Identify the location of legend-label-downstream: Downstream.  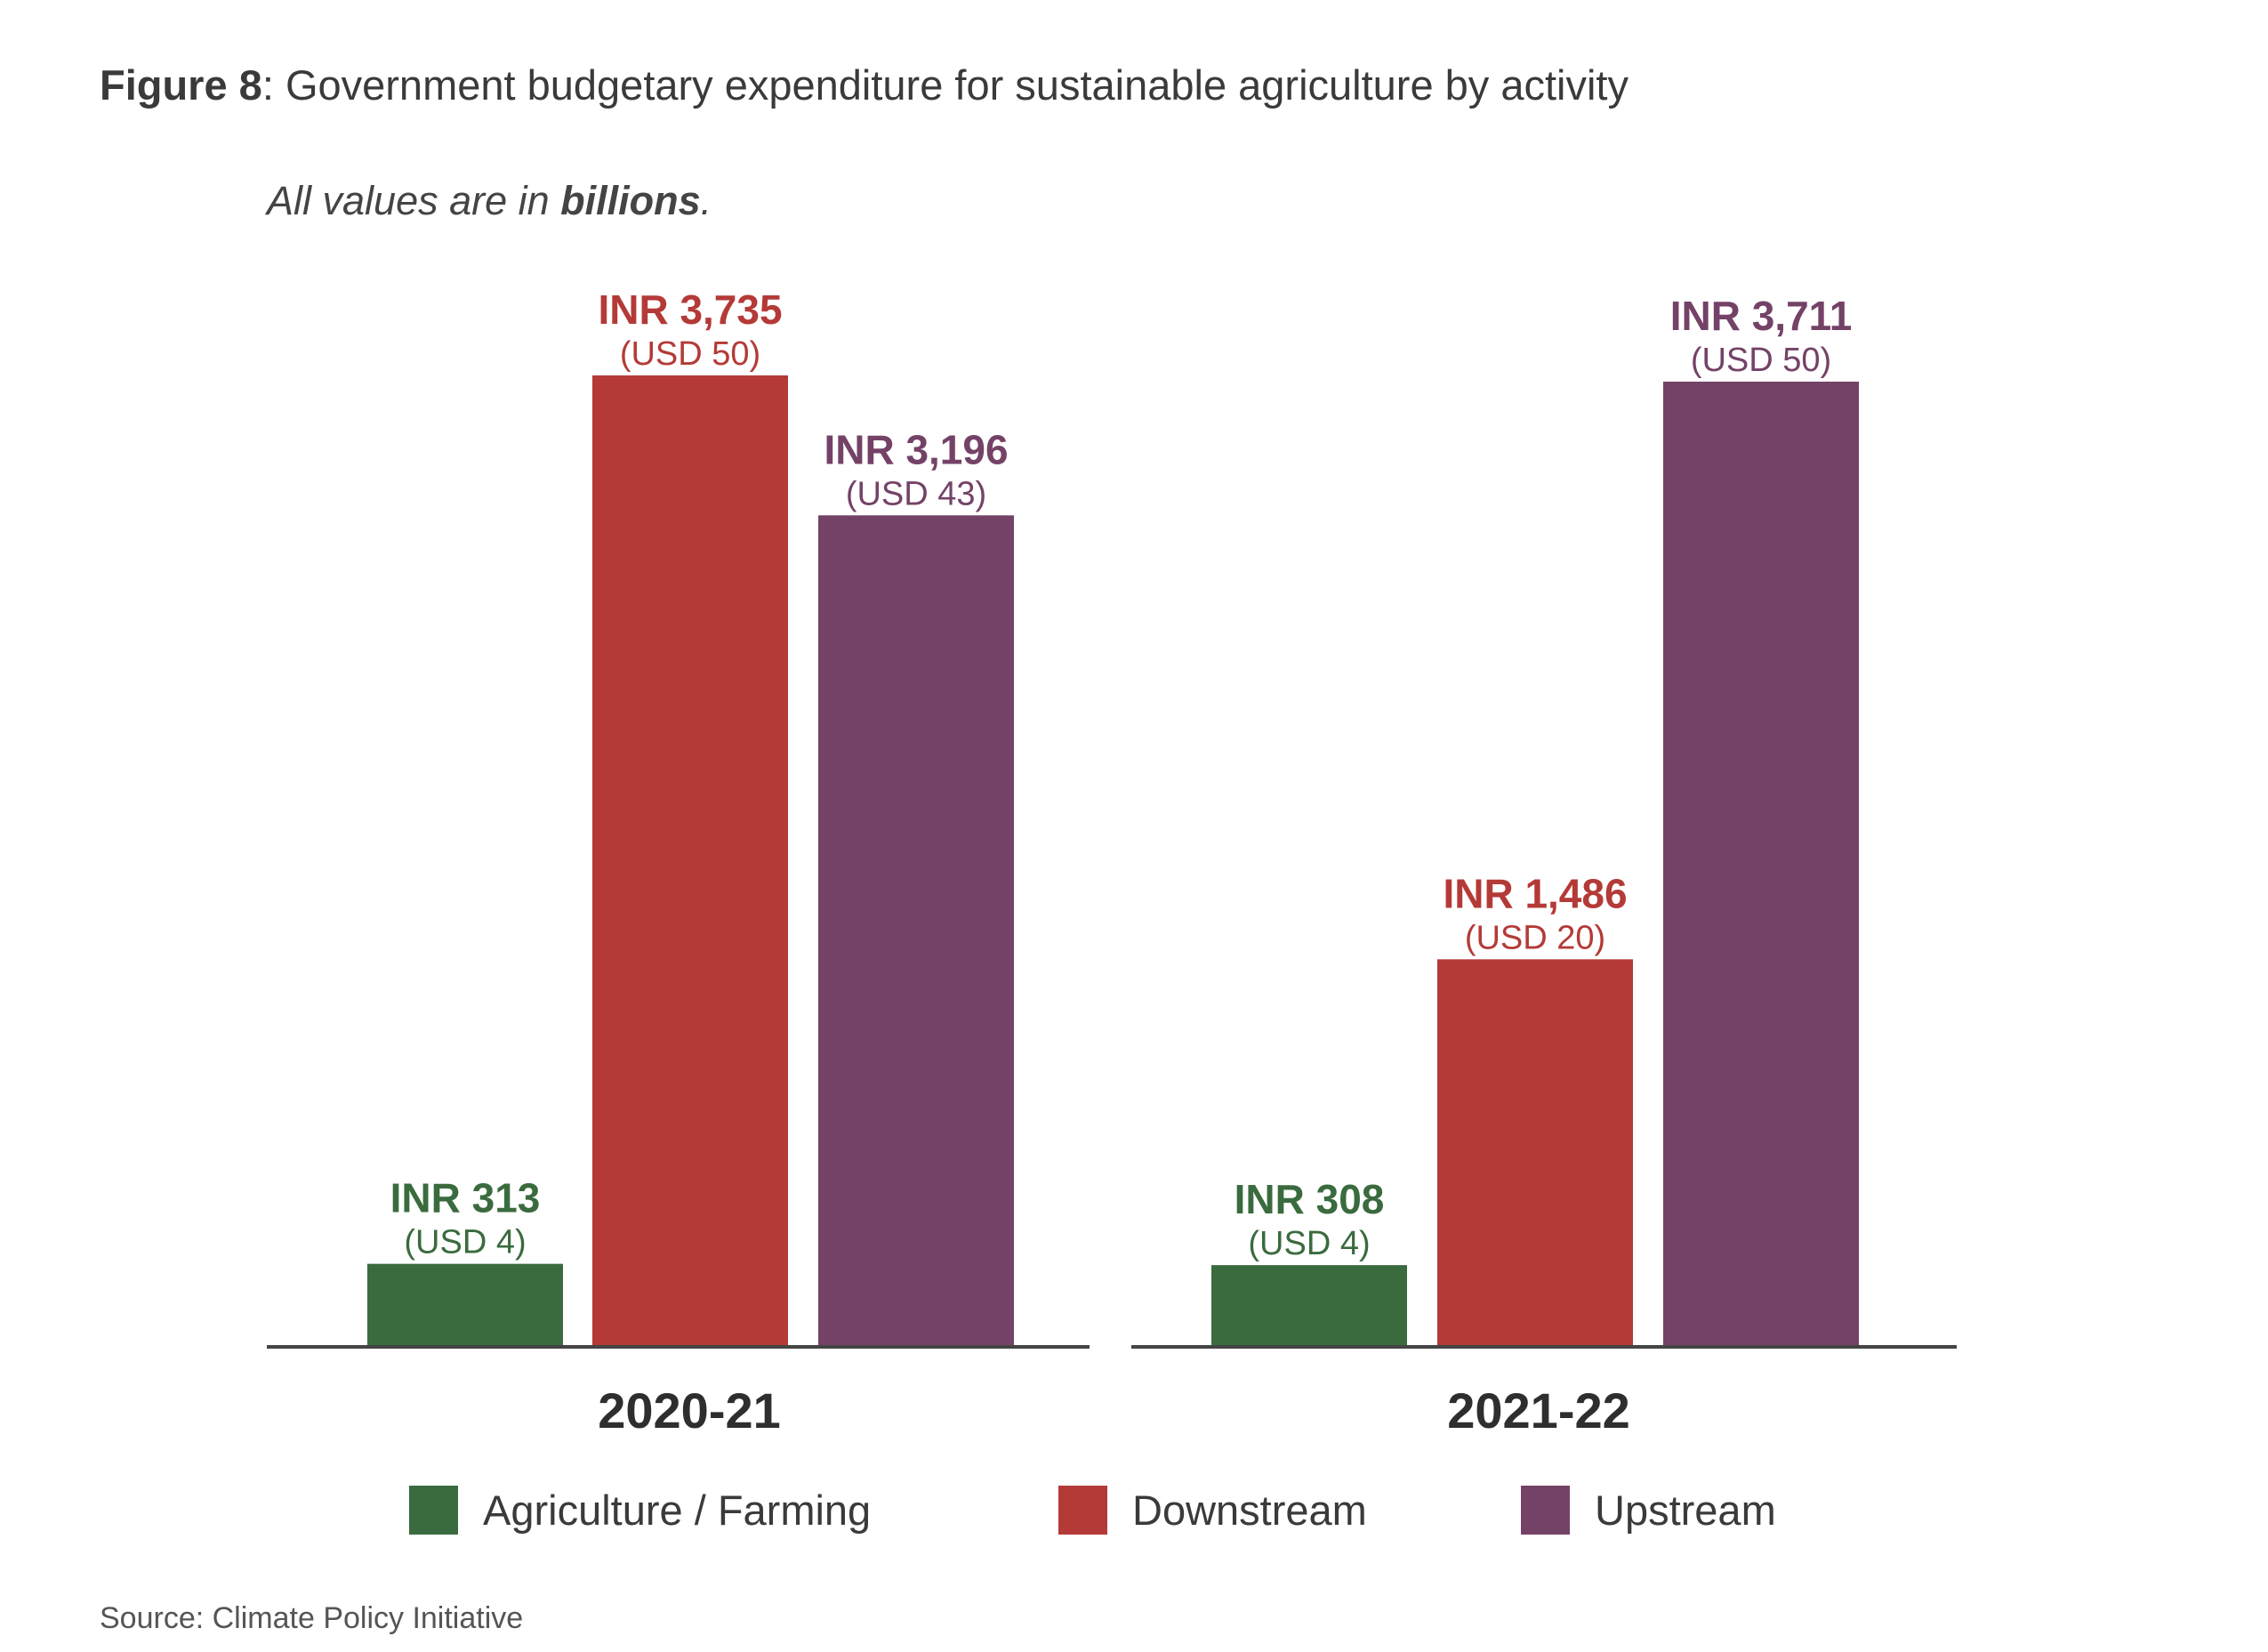
(1250, 1510).